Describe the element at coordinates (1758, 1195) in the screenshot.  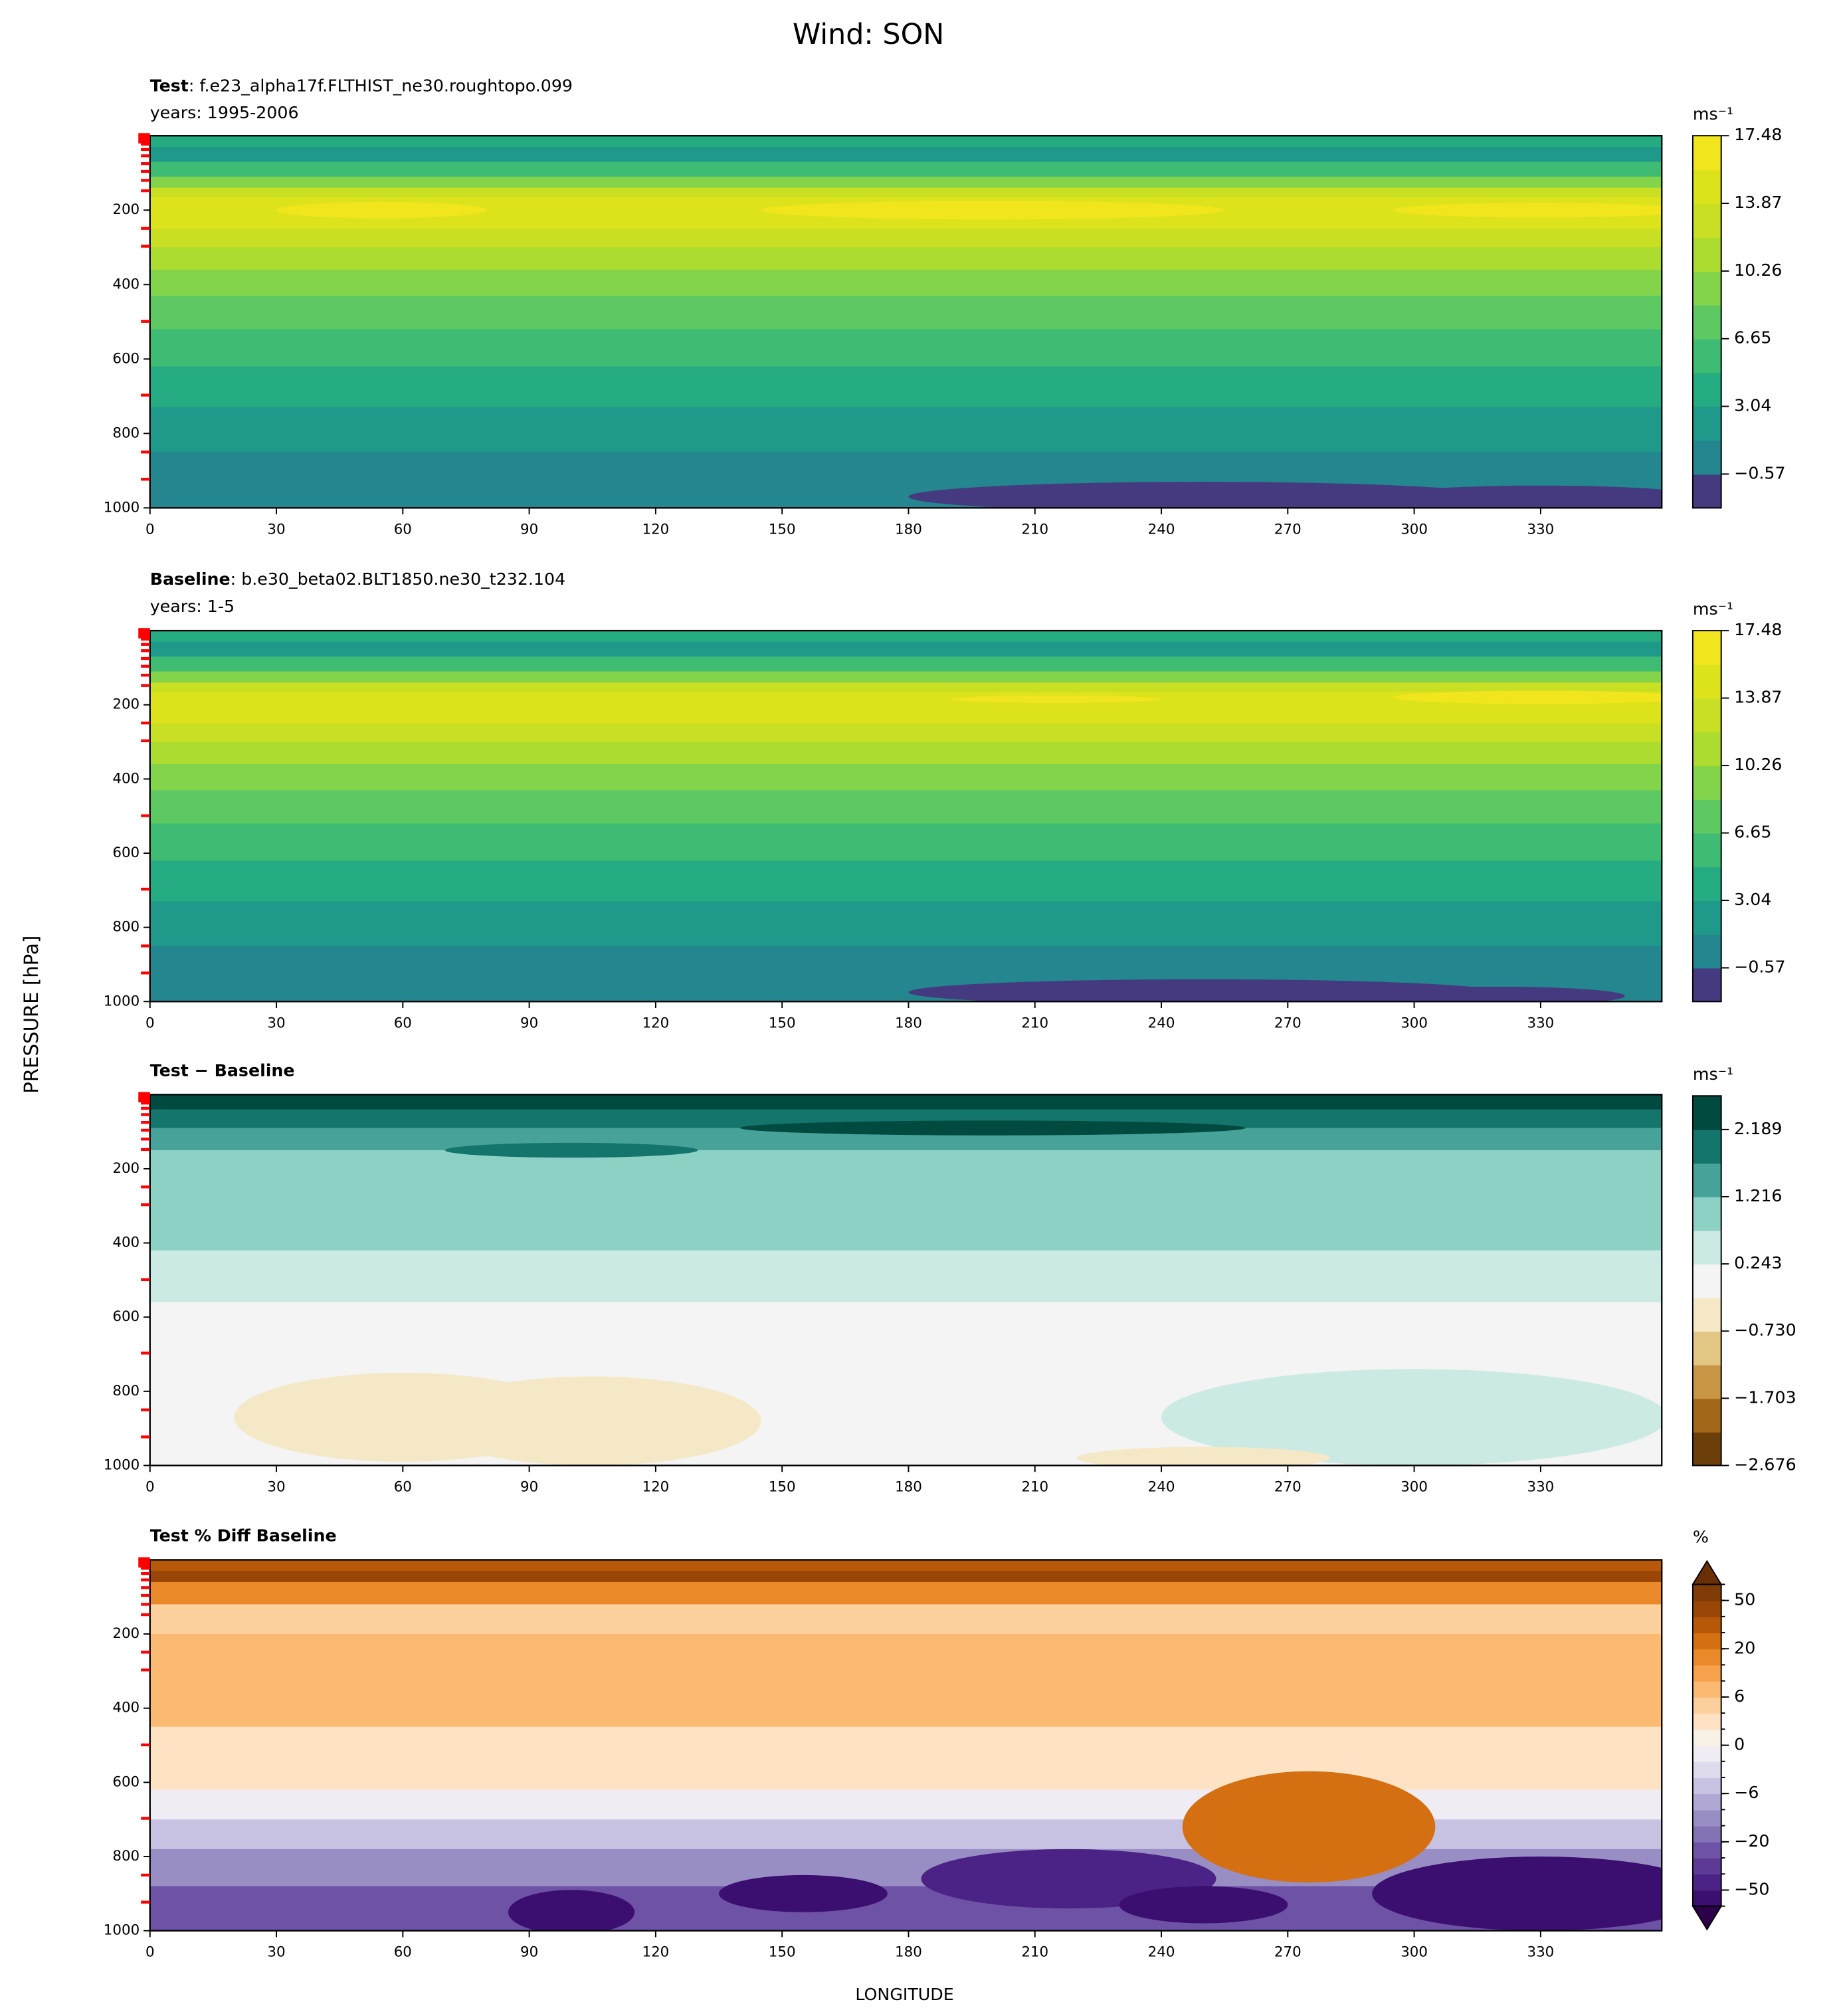
I see `colorbar-tick-label: 1.216` at that location.